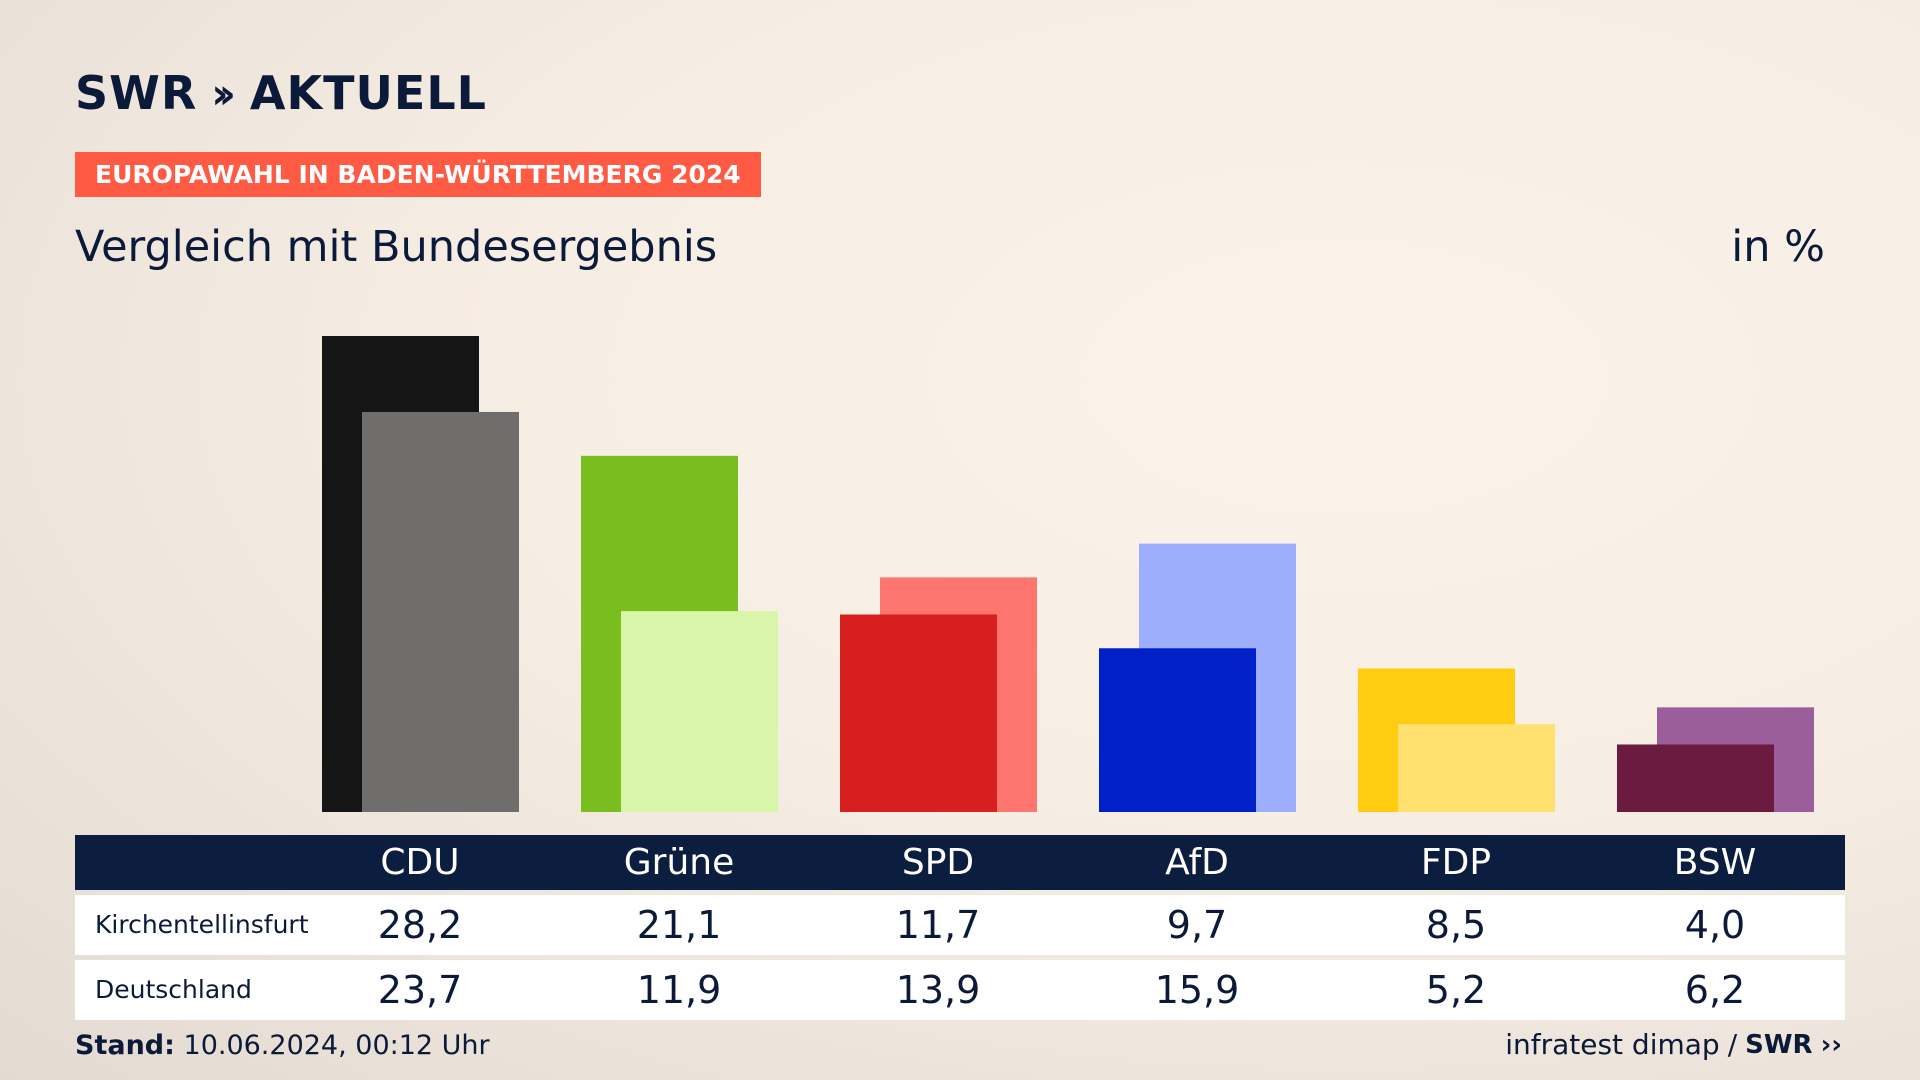 The width and height of the screenshot is (1920, 1080). Describe the element at coordinates (679, 862) in the screenshot. I see `table-header-cell: Grüne` at that location.